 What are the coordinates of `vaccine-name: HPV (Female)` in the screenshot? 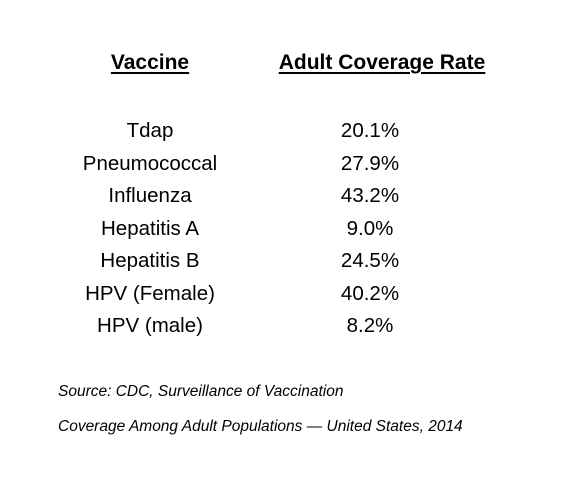 It's located at (150, 293).